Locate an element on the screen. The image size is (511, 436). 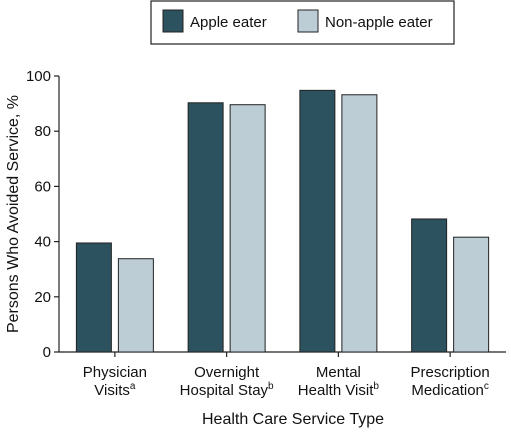
footnote-marker: a is located at coordinates (133, 386).